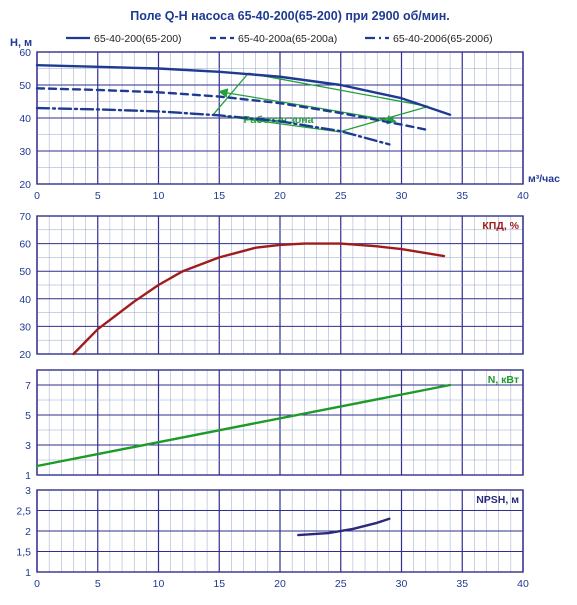 The width and height of the screenshot is (577, 605). What do you see at coordinates (443, 39) in the screenshot?
I see `legend-label: 65-40-200б(65-200б)` at bounding box center [443, 39].